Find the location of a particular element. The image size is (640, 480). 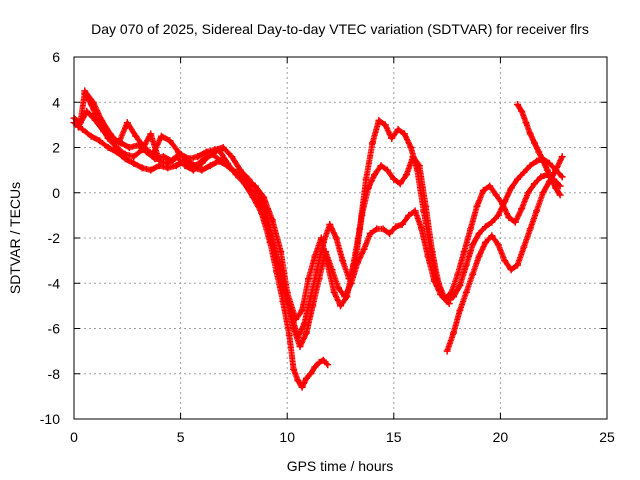

x-tick-label: 15 is located at coordinates (394, 437).